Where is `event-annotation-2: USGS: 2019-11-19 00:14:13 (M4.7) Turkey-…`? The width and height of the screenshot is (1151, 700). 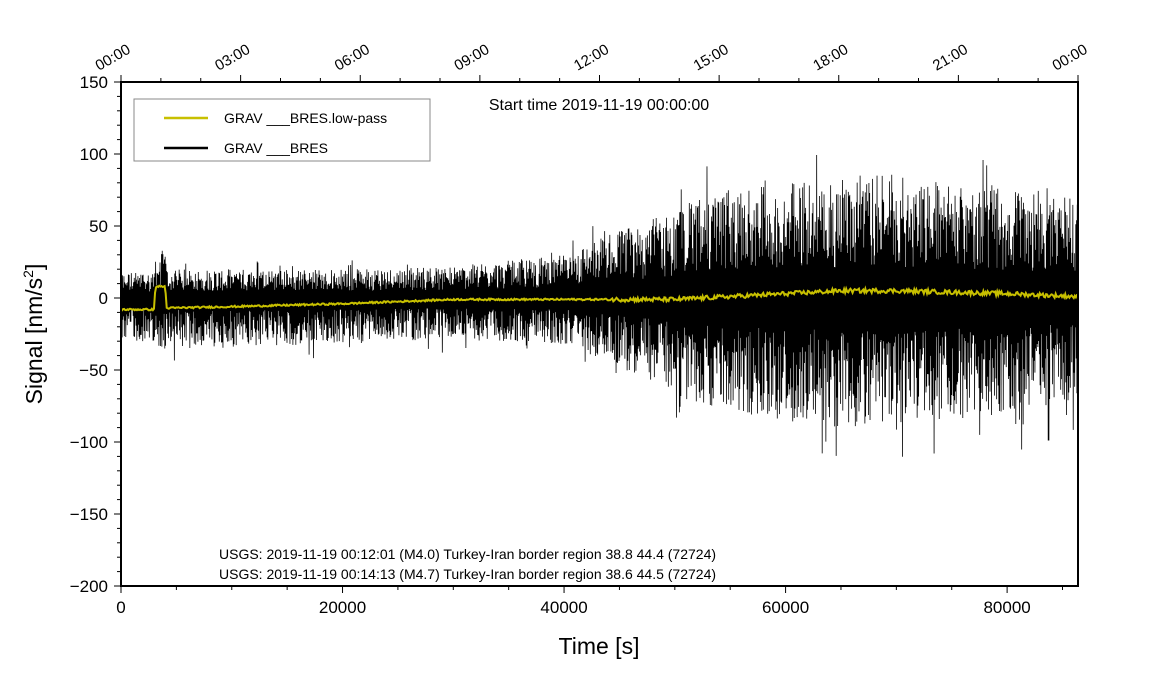
event-annotation-2: USGS: 2019-11-19 00:14:13 (M4.7) Turkey-… is located at coordinates (467, 574).